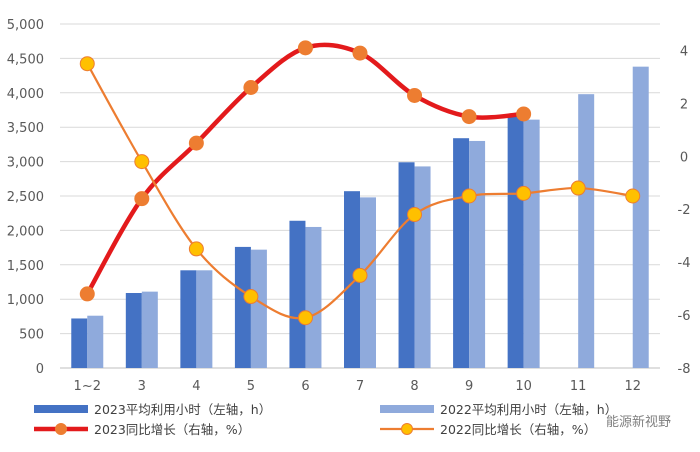  Describe the element at coordinates (632, 386) in the screenshot. I see `x-axis-tick-label: 12` at that location.